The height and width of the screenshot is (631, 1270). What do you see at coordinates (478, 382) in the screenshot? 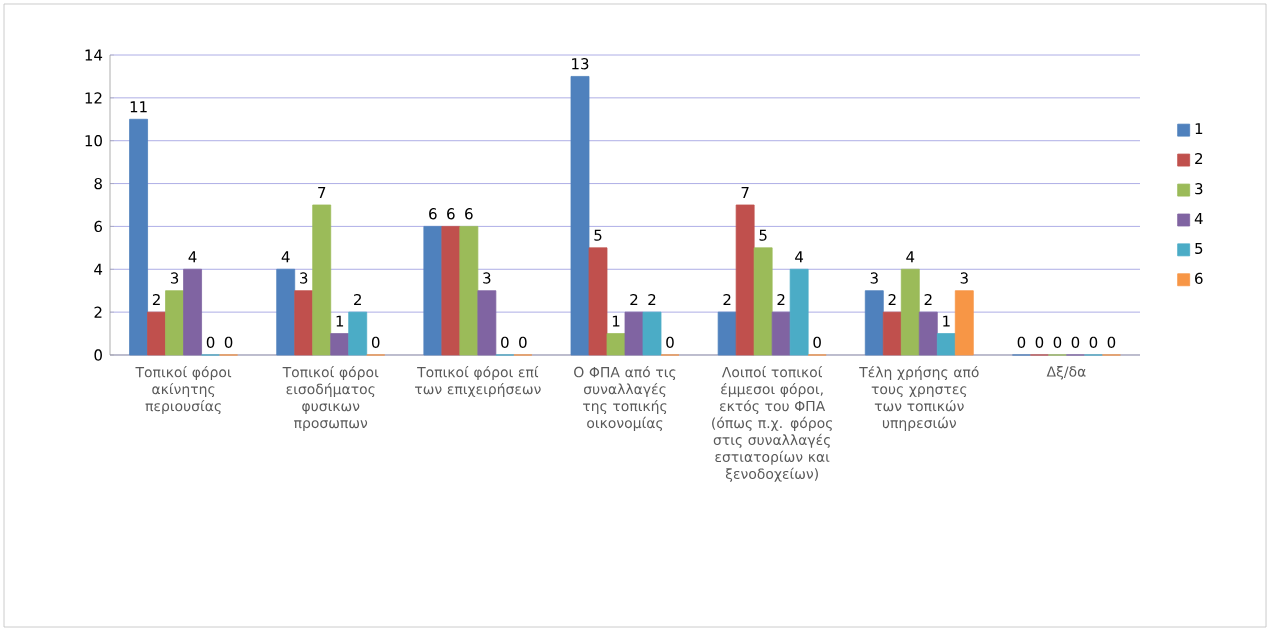
I see `x-tick-label: Τοπικοί φόροι επί των επιχειρήσεων` at bounding box center [478, 382].